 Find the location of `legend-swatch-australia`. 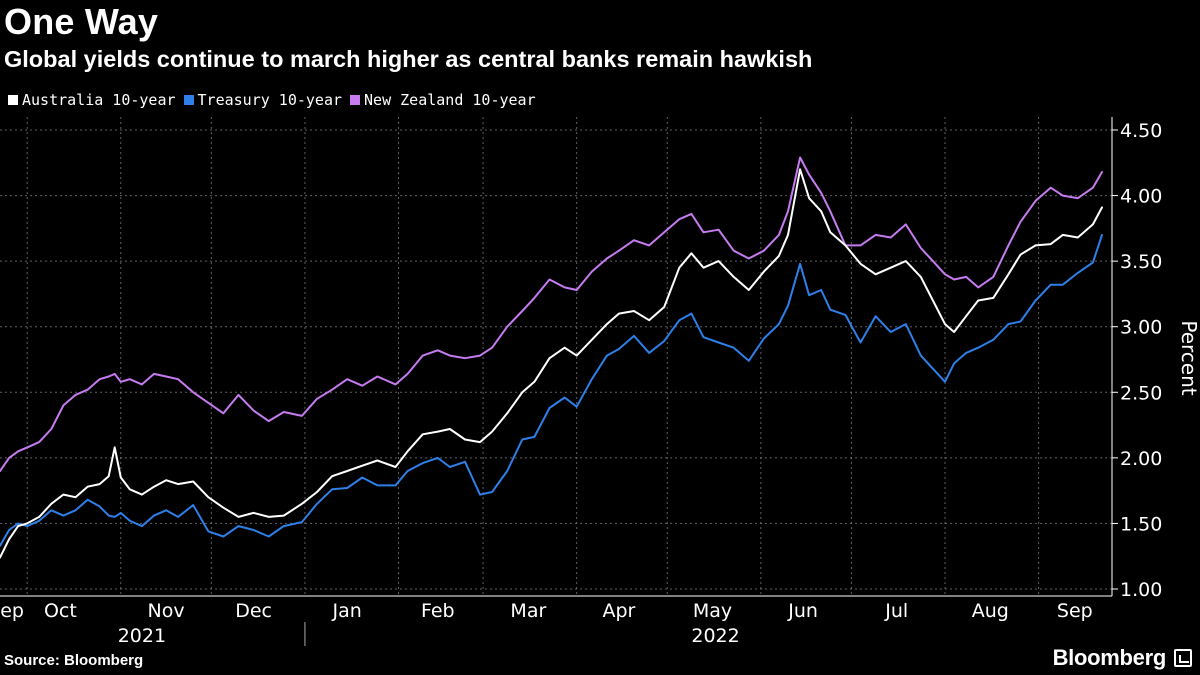

legend-swatch-australia is located at coordinates (13, 100).